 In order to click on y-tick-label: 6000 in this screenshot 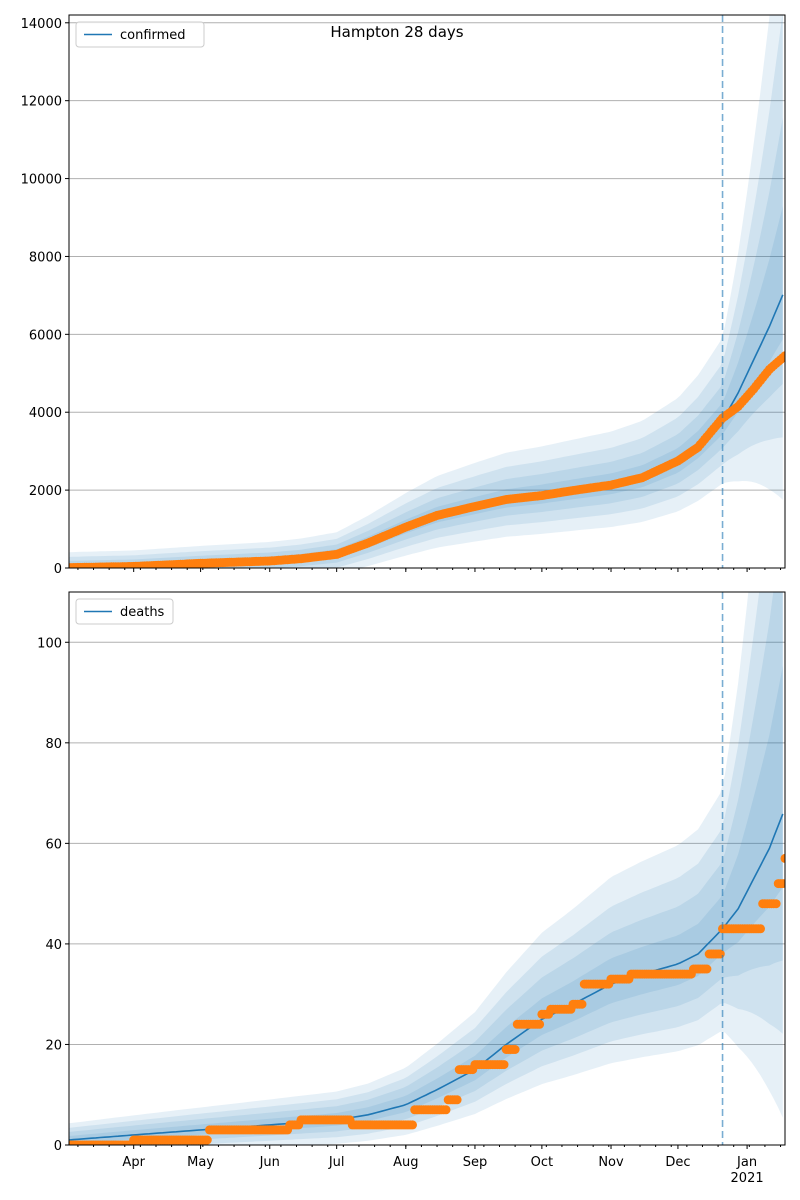, I will do `click(45, 335)`.